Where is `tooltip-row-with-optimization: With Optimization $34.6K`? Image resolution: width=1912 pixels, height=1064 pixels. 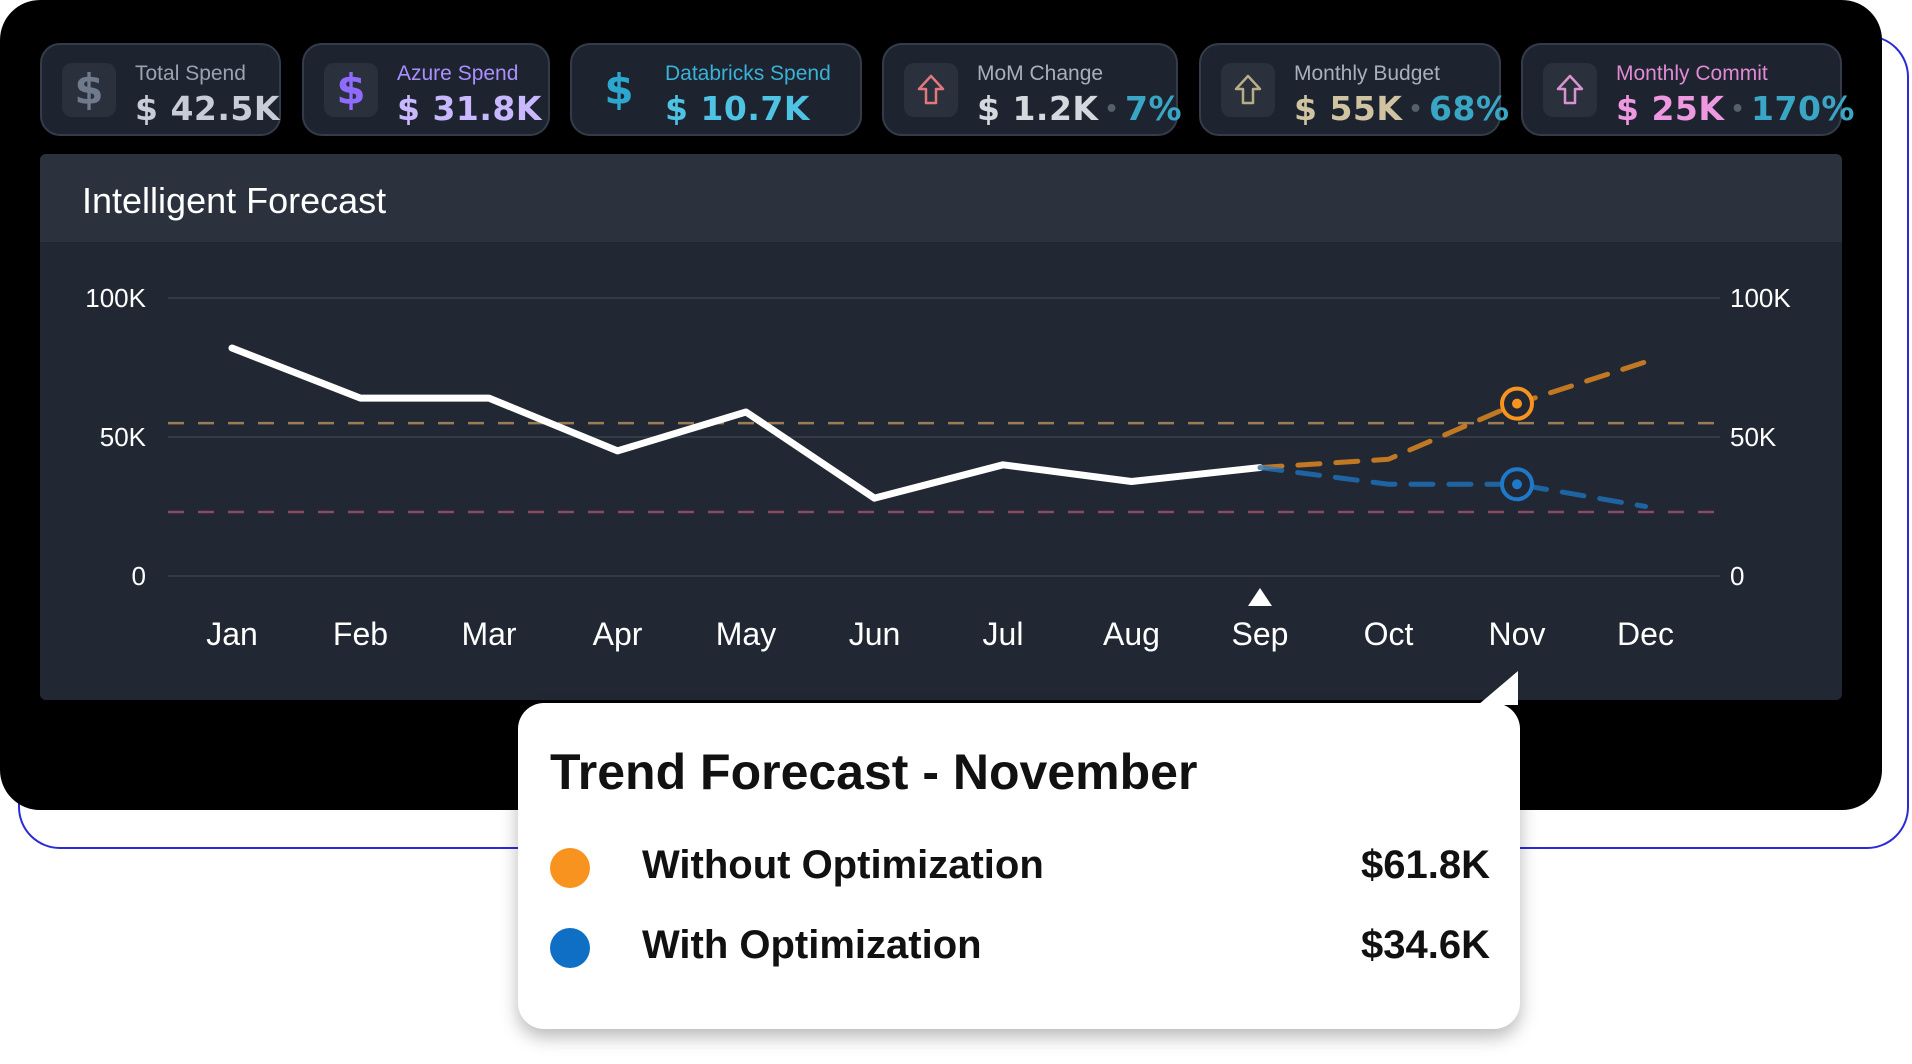
tooltip-row-with-optimization: With Optimization $34.6K is located at coordinates (1020, 945).